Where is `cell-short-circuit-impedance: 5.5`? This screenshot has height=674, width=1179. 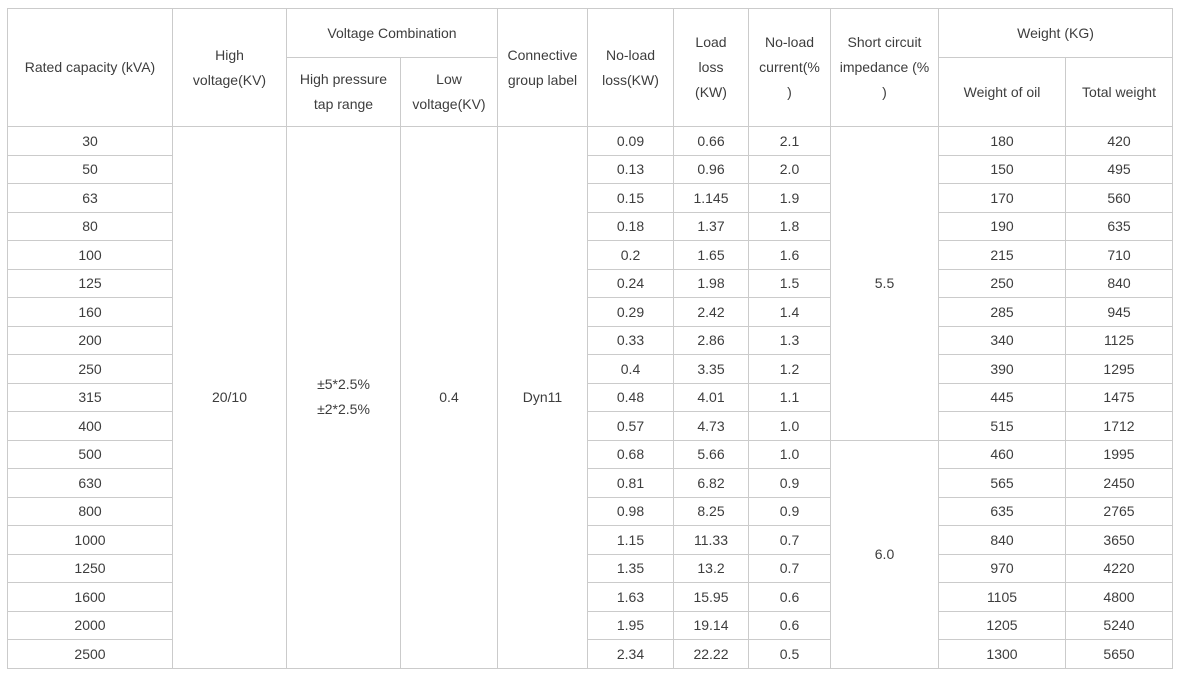 cell-short-circuit-impedance: 5.5 is located at coordinates (884, 283).